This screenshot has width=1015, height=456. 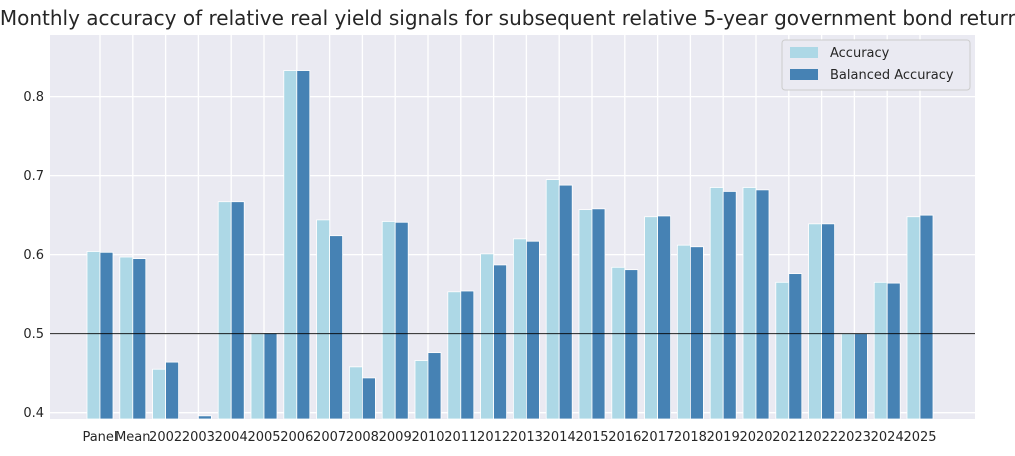 What do you see at coordinates (263, 437) in the screenshot?
I see `x-tick-label-2005: 2005` at bounding box center [263, 437].